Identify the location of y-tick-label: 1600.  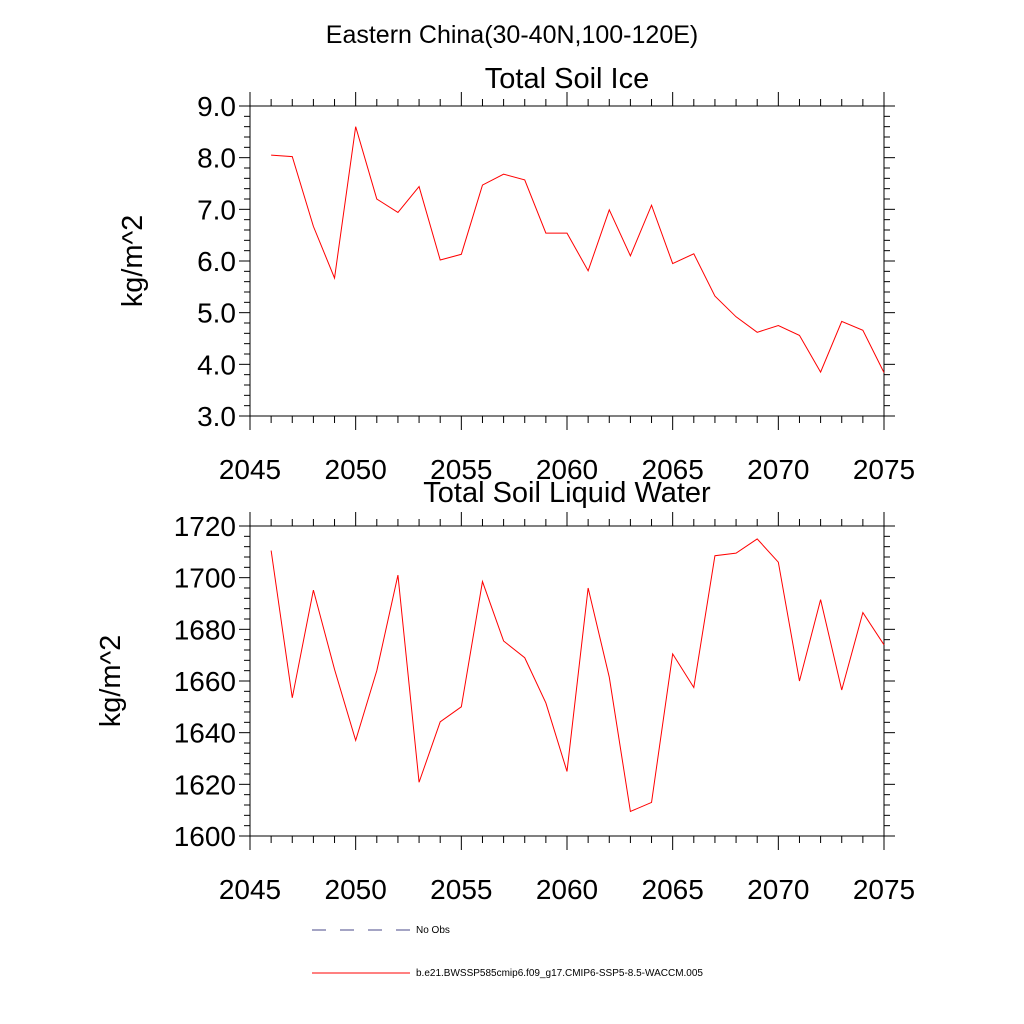
(205, 836).